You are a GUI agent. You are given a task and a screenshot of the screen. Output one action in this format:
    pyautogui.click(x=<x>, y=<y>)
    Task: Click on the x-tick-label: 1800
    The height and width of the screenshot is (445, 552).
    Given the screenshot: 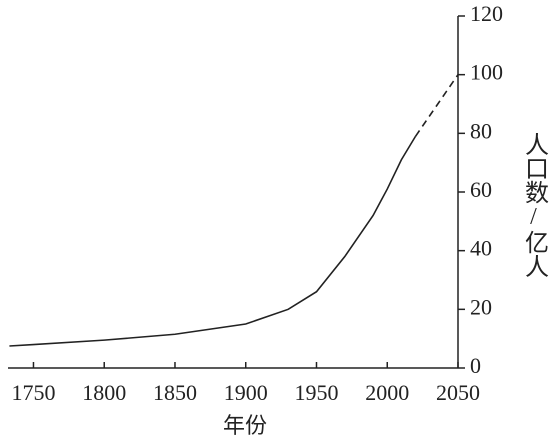 What is the action you would take?
    pyautogui.click(x=104, y=392)
    